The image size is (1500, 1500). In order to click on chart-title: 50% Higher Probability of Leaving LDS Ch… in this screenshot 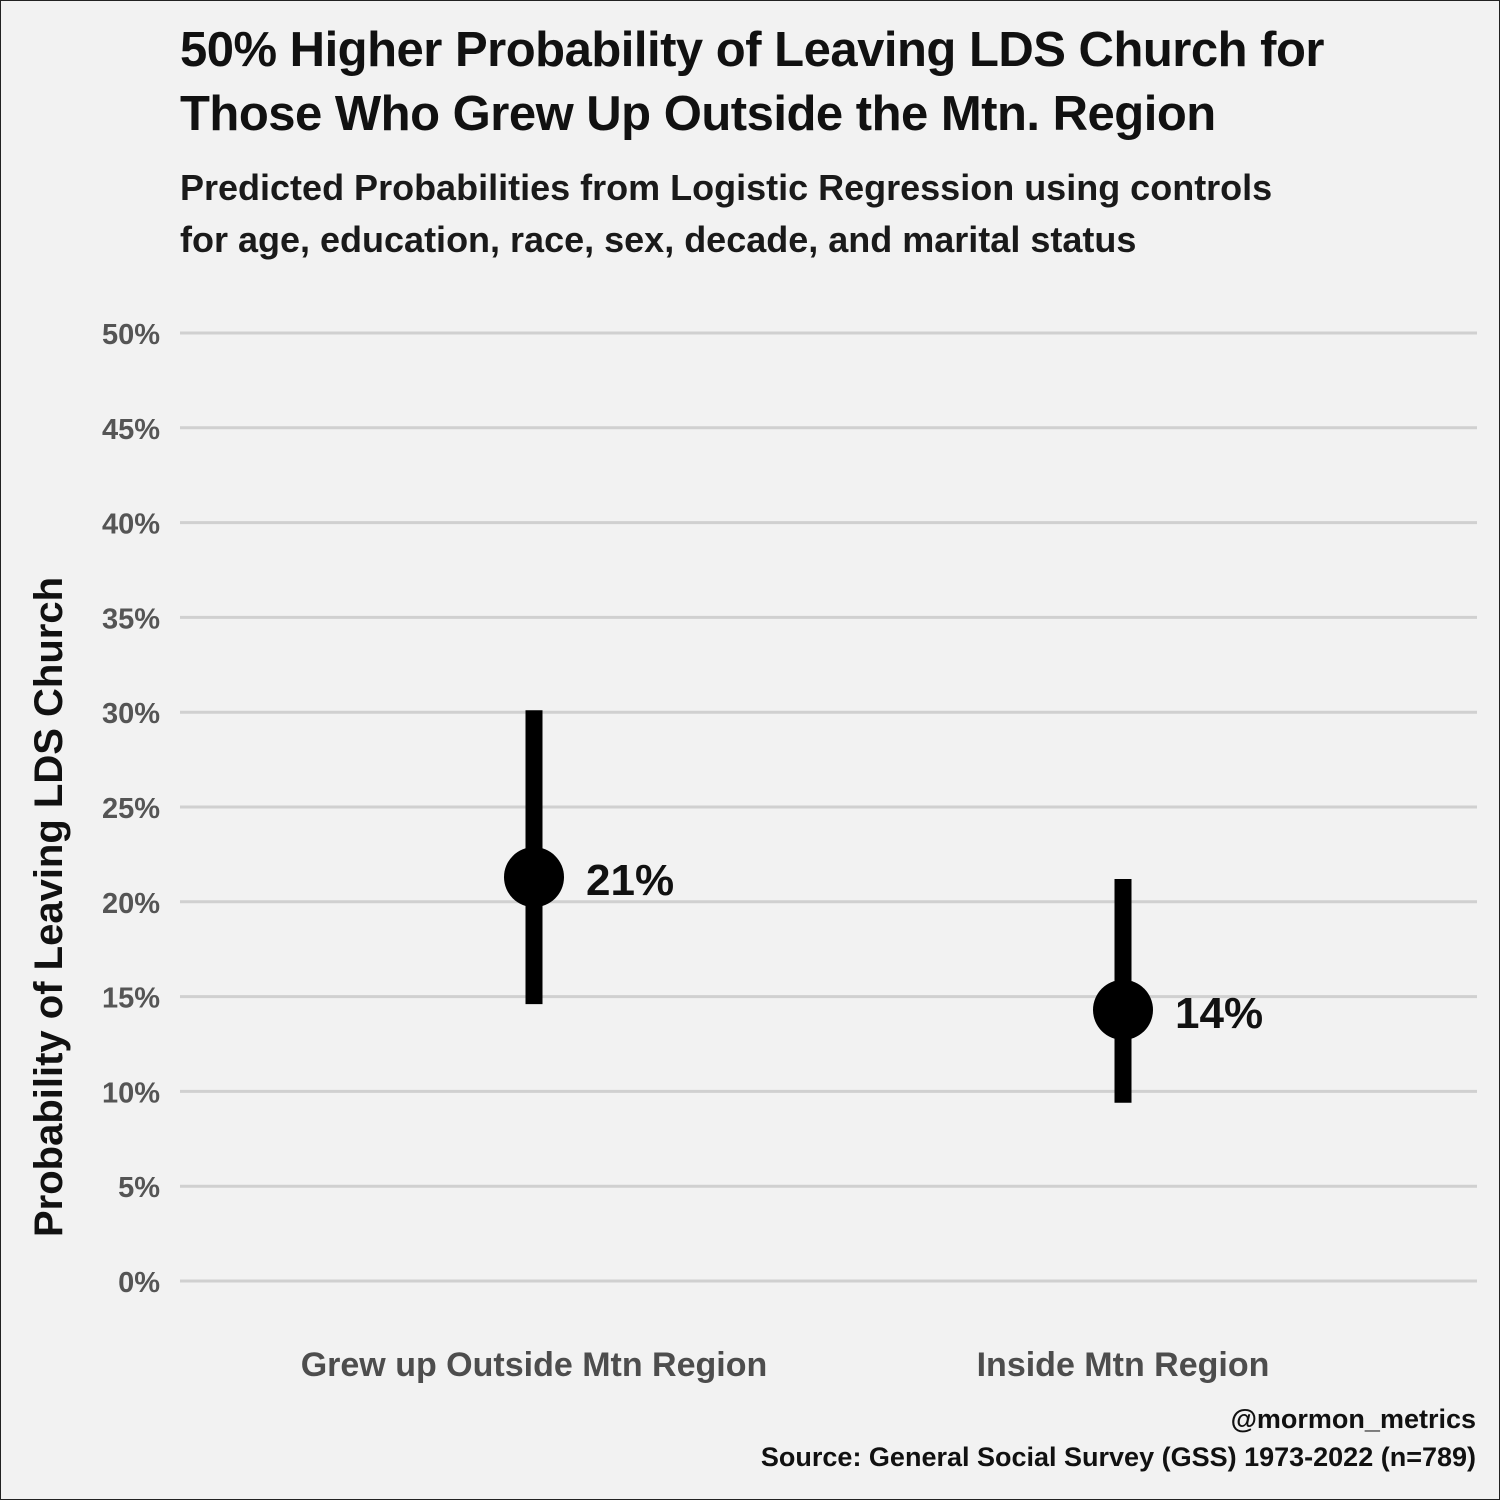, I will do `click(837, 82)`.